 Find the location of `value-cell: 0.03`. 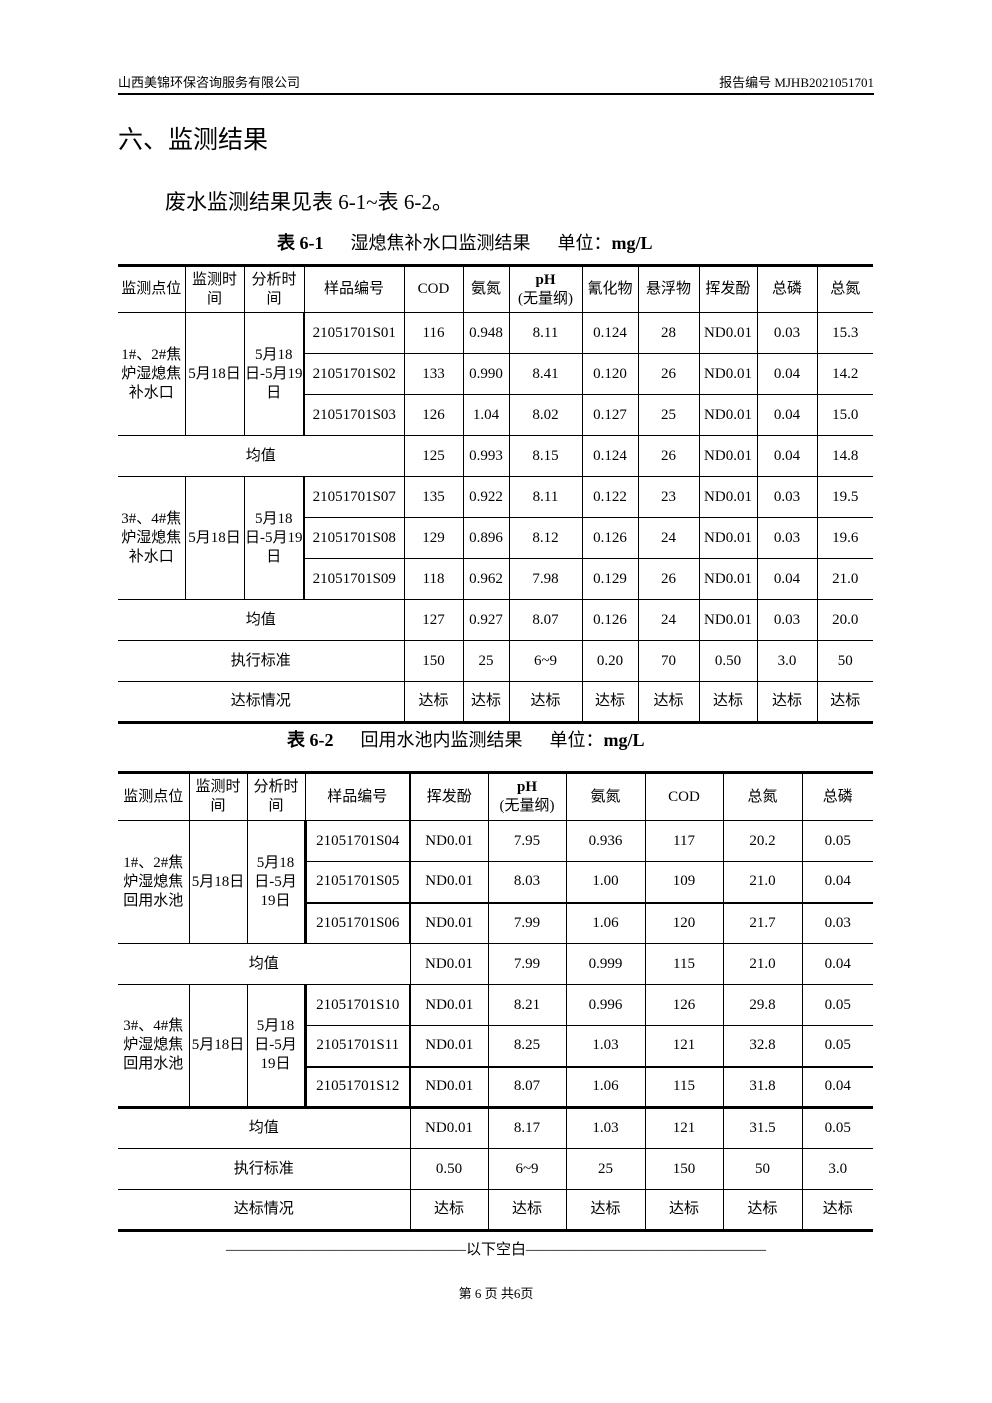

value-cell: 0.03 is located at coordinates (837, 923).